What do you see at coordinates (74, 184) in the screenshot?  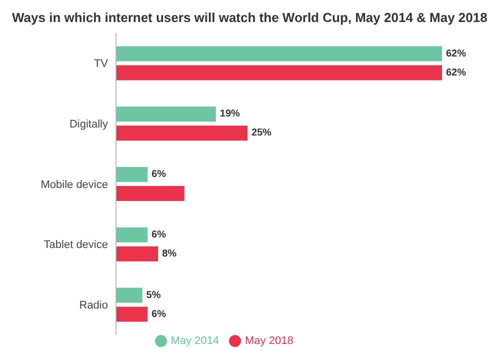 I see `y-tick-label: Mobile device` at bounding box center [74, 184].